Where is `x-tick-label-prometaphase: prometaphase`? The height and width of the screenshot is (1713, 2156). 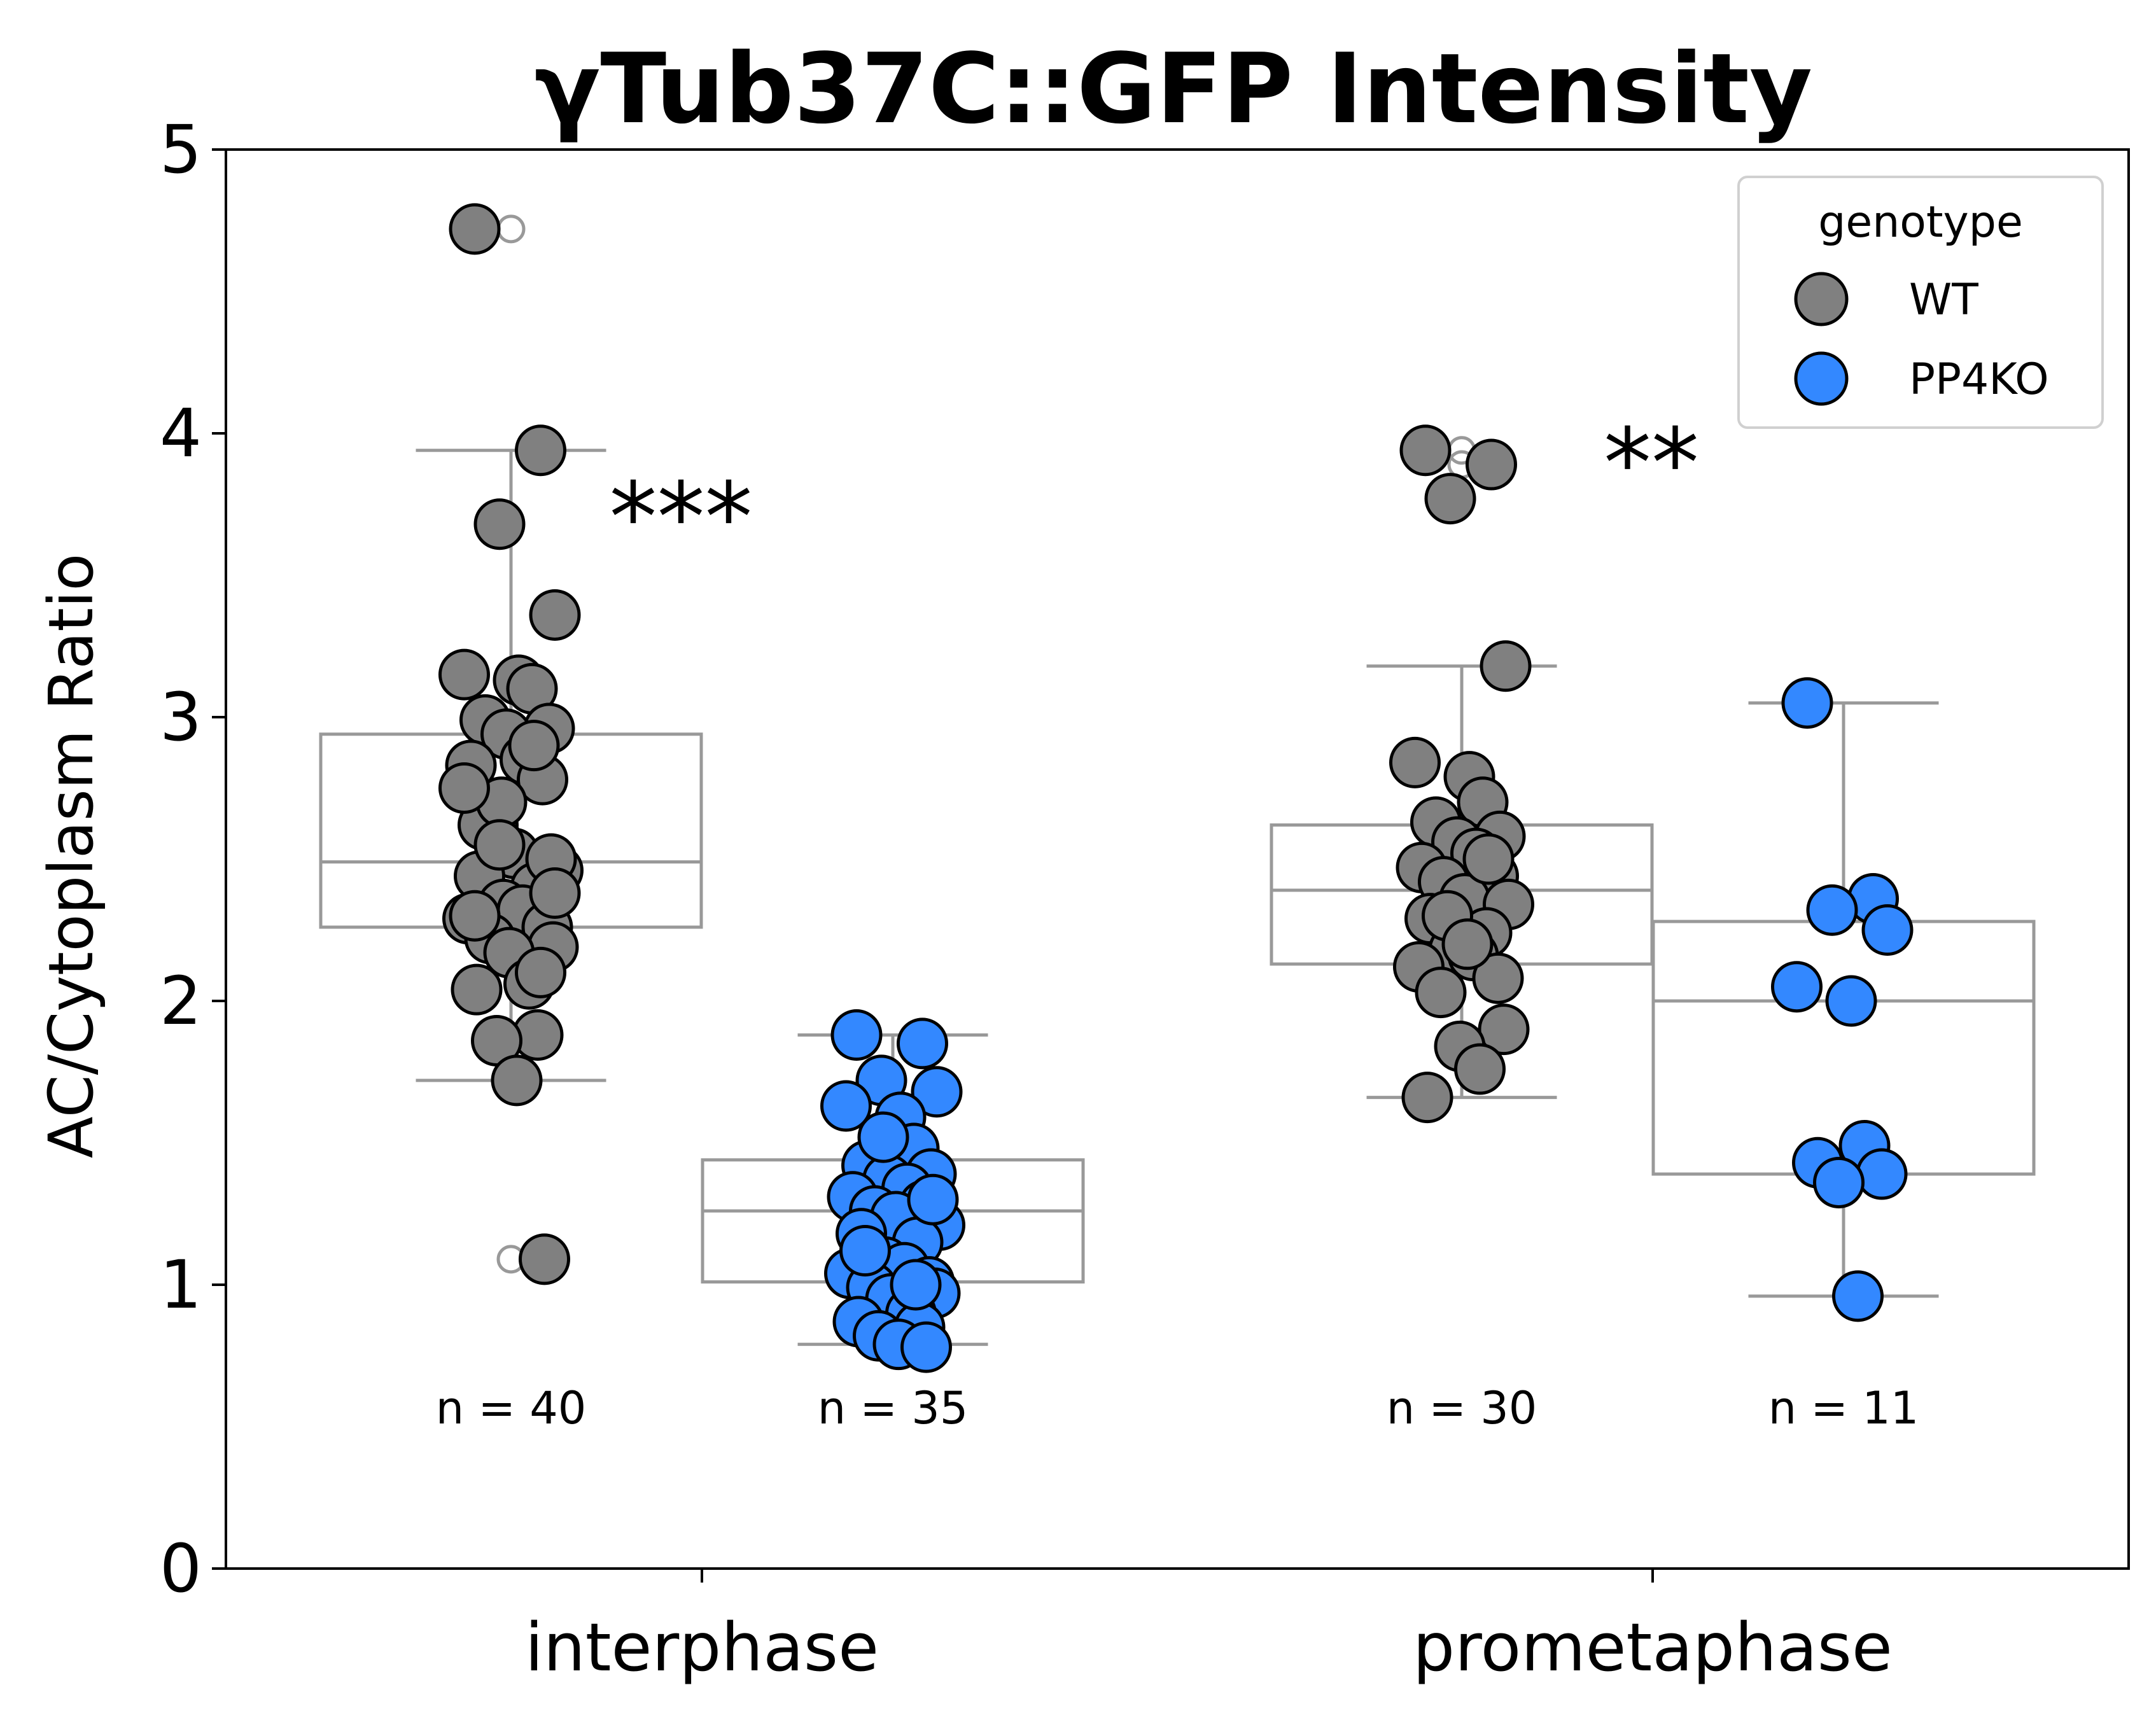 x-tick-label-prometaphase: prometaphase is located at coordinates (1653, 1647).